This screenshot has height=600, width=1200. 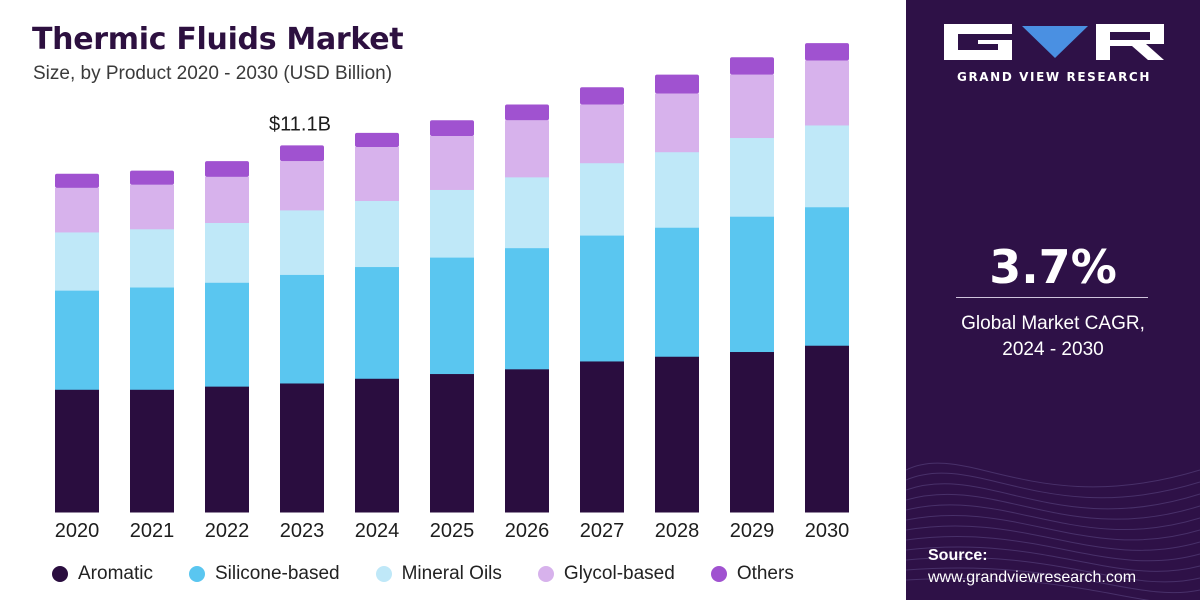 What do you see at coordinates (302, 186) in the screenshot?
I see `bar-segment-glycol-based-2023` at bounding box center [302, 186].